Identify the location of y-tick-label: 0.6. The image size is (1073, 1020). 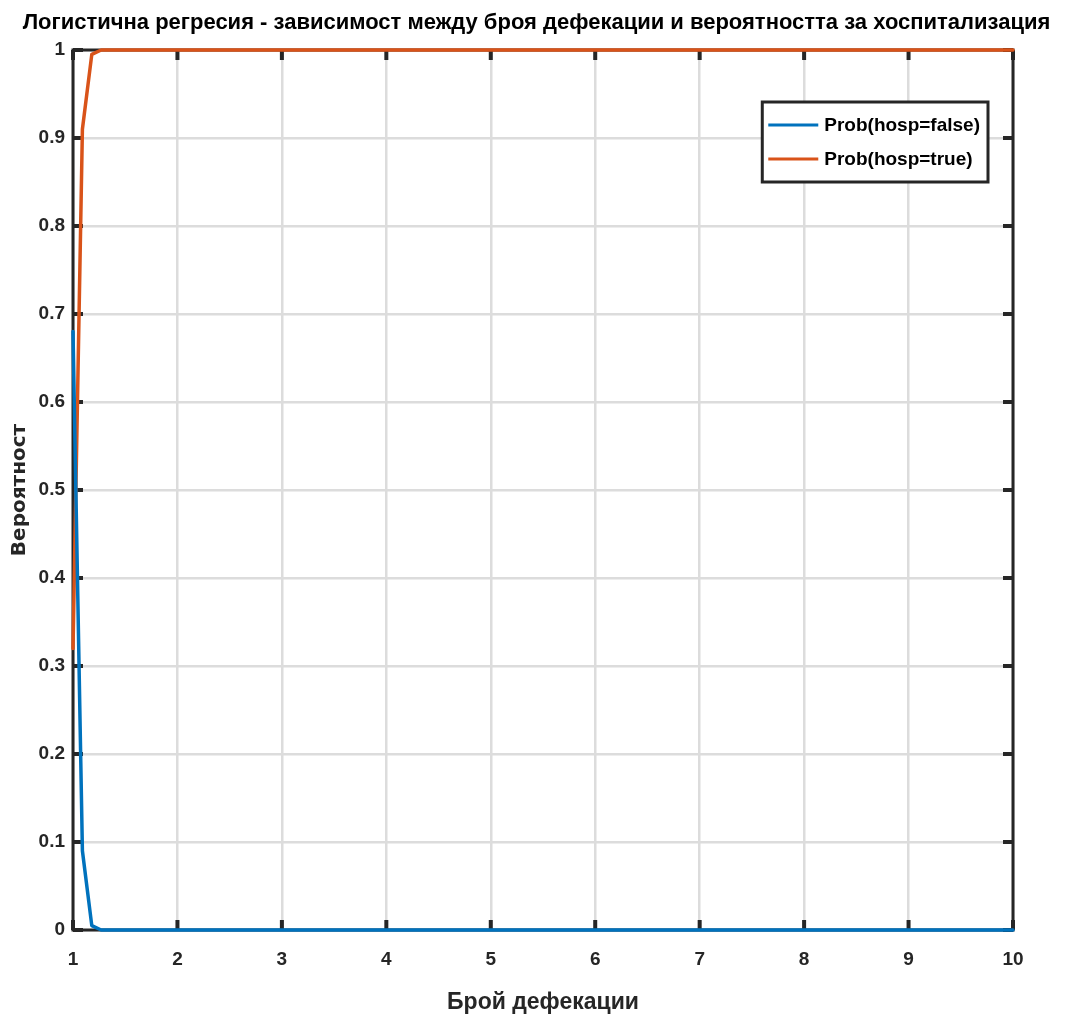
(51, 401).